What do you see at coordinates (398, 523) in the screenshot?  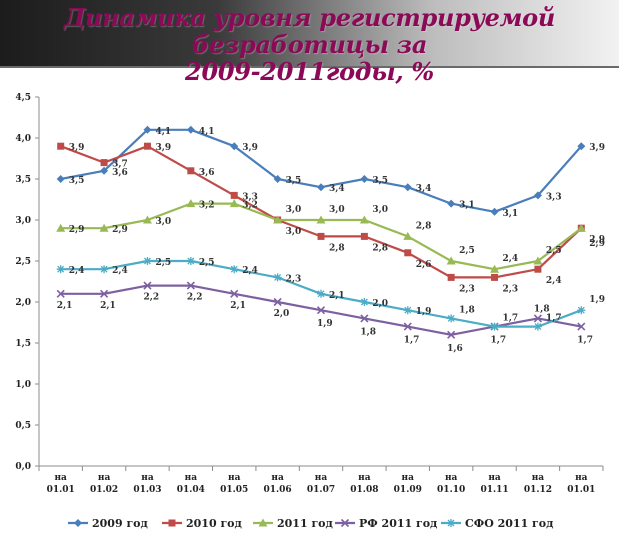 I see `legend-label: РФ 2011 год` at bounding box center [398, 523].